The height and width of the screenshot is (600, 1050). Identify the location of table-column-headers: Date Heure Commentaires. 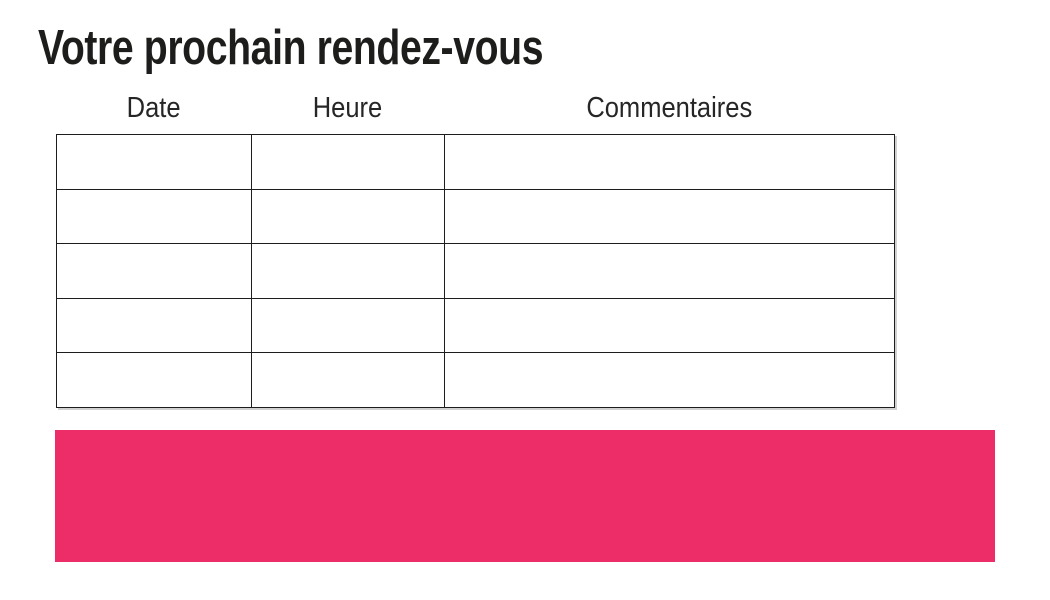
(475, 108).